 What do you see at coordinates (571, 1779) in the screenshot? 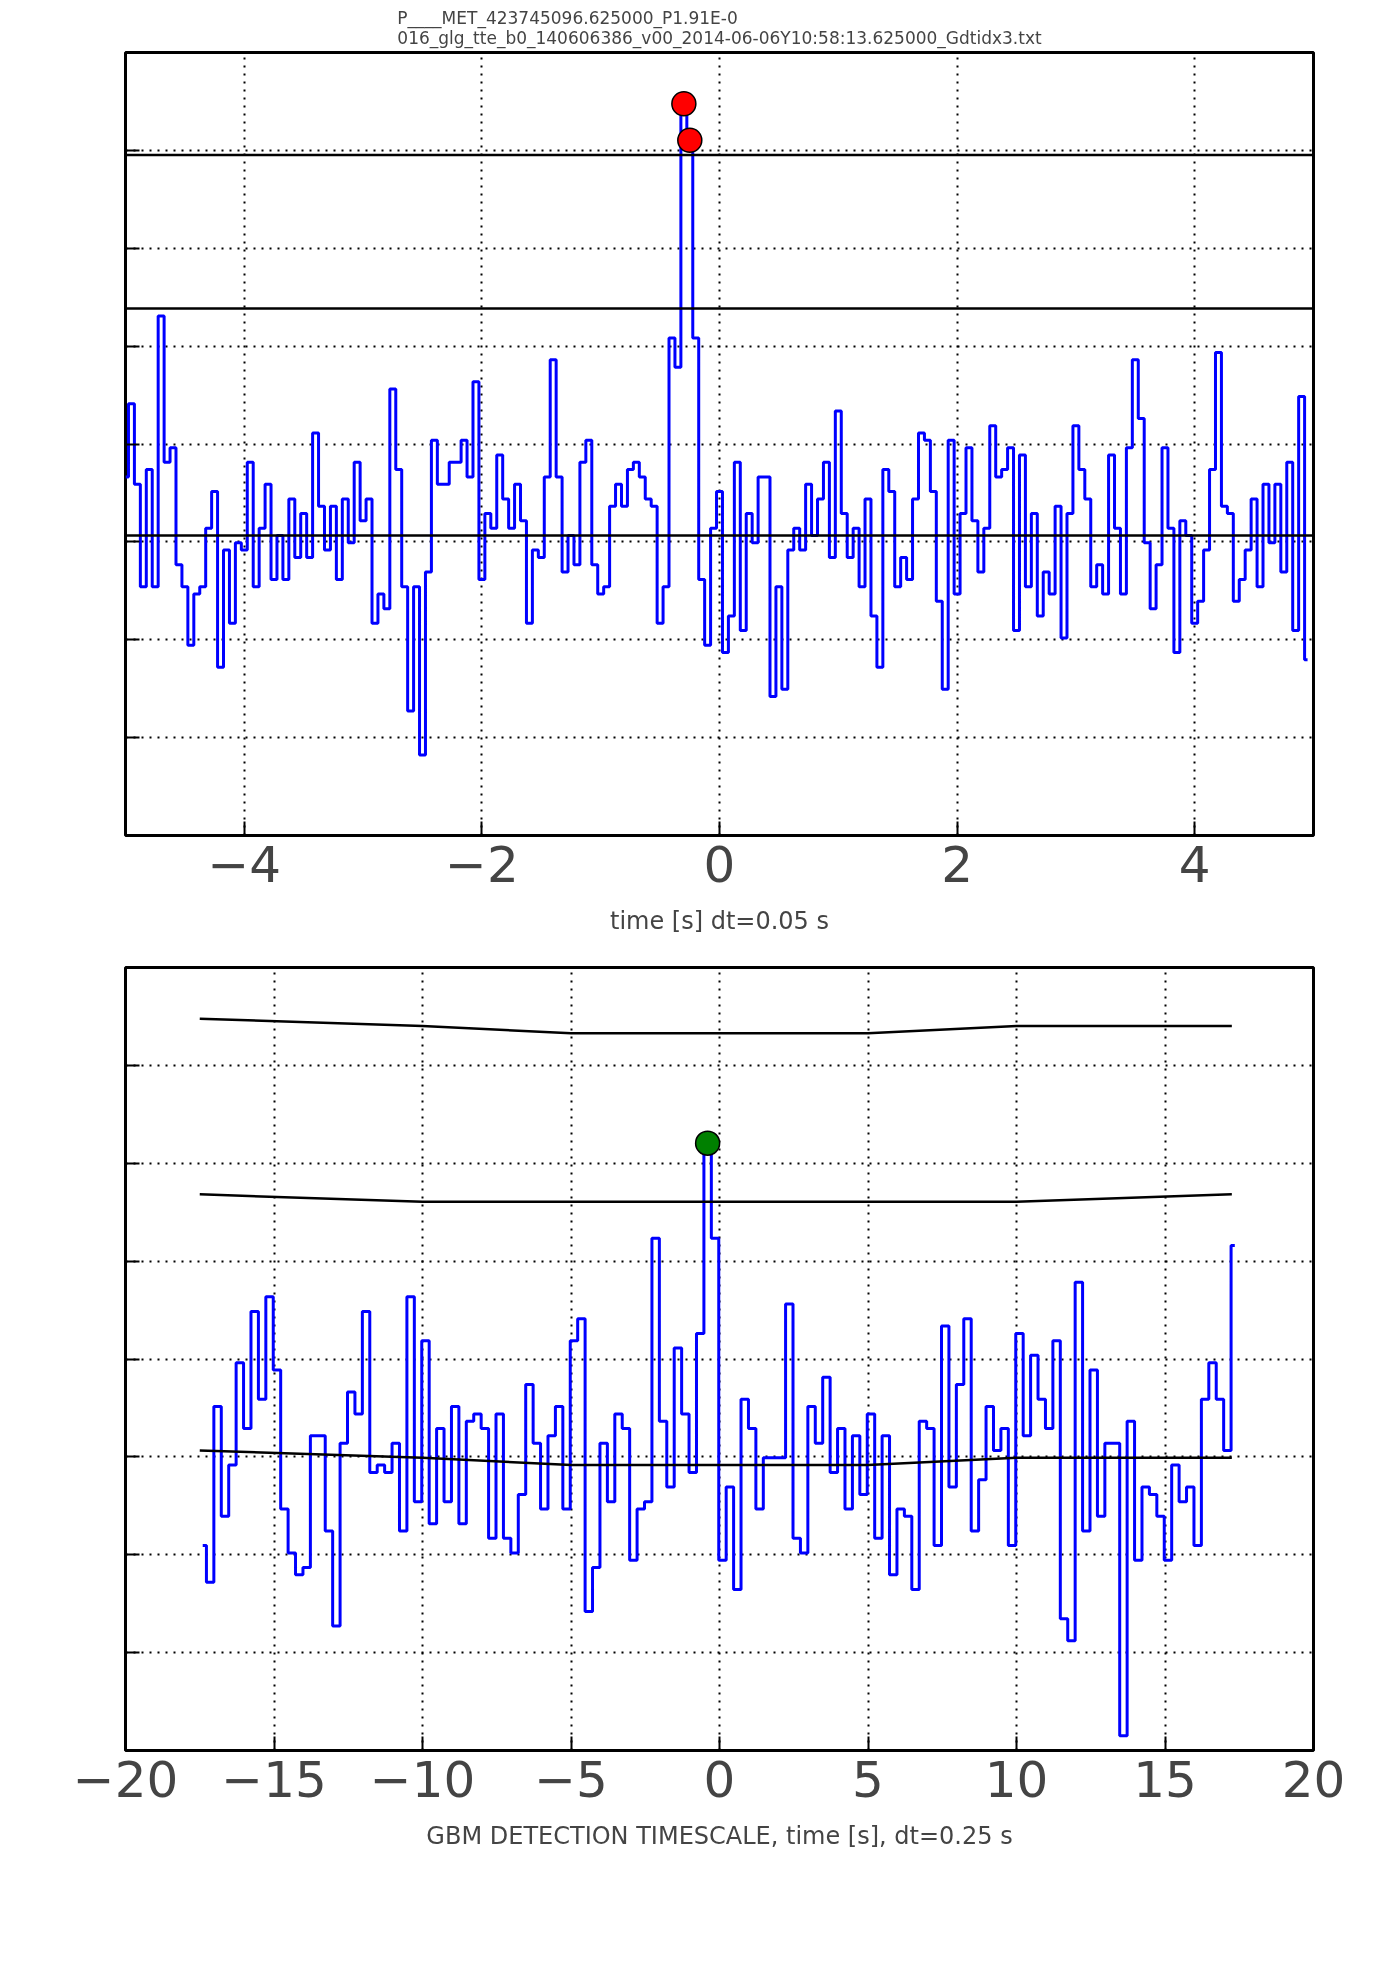
I see `x-tick-label: −5` at bounding box center [571, 1779].